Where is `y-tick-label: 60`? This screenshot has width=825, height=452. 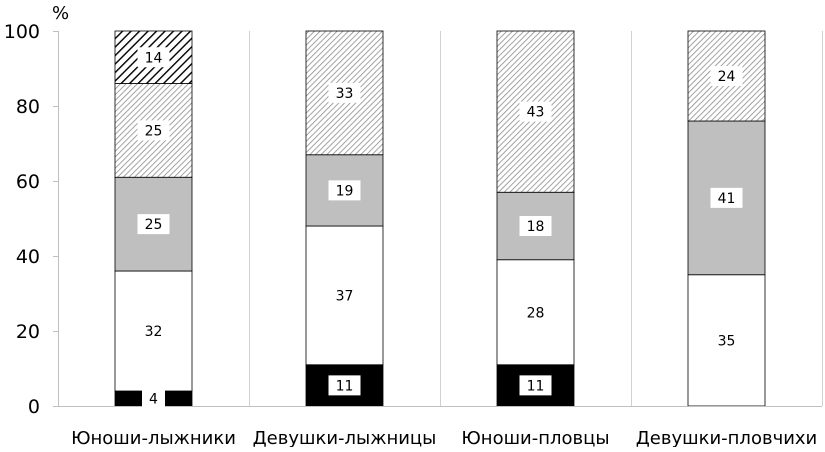
y-tick-label: 60 is located at coordinates (28, 182).